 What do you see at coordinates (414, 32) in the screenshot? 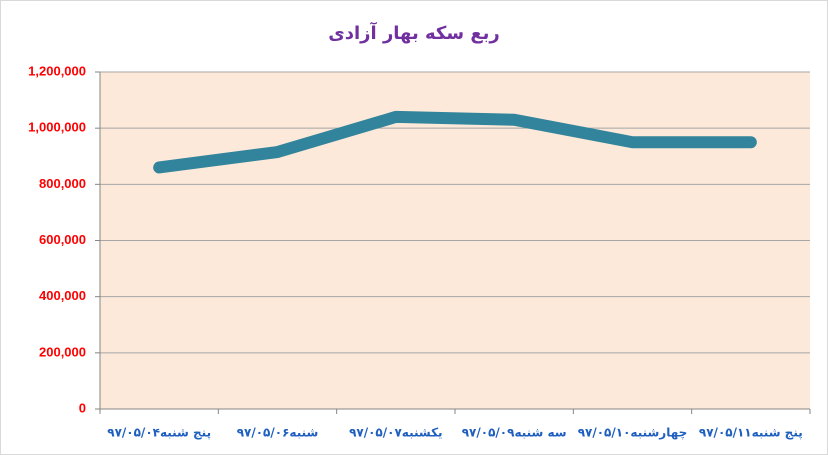
I see `chart-title: ربع سکه بهار آزادی` at bounding box center [414, 32].